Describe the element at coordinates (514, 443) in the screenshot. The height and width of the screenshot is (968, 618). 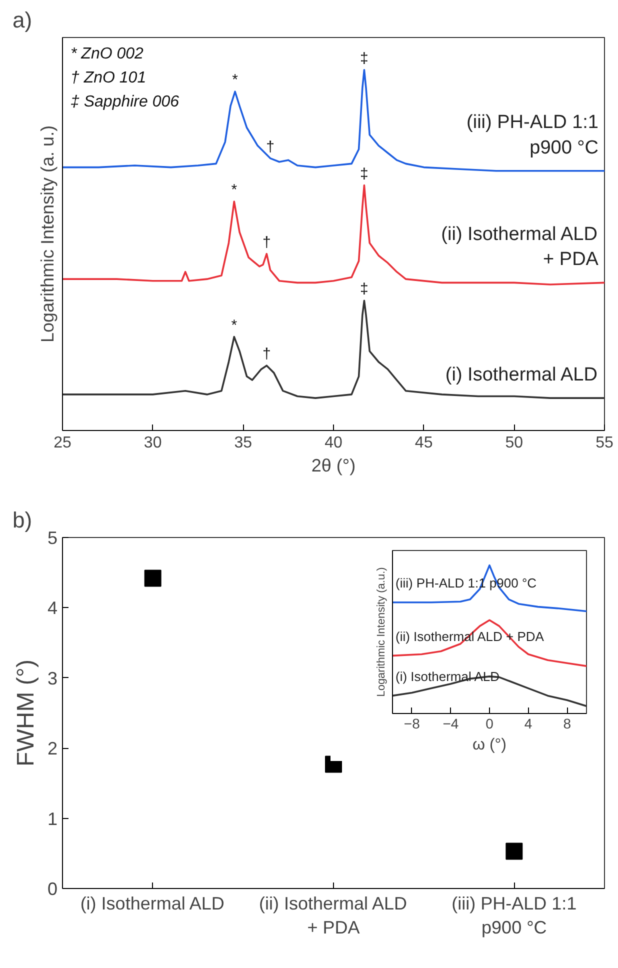
I see `x-tick-label: 50` at that location.